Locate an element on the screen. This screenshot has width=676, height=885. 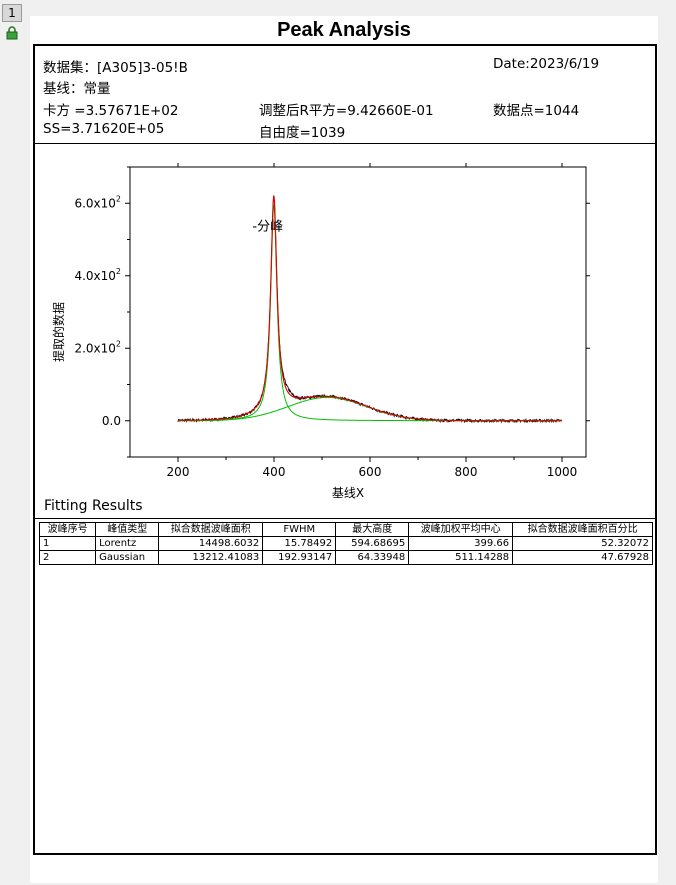
cell-fwhm: 15.78492 is located at coordinates (299, 543).